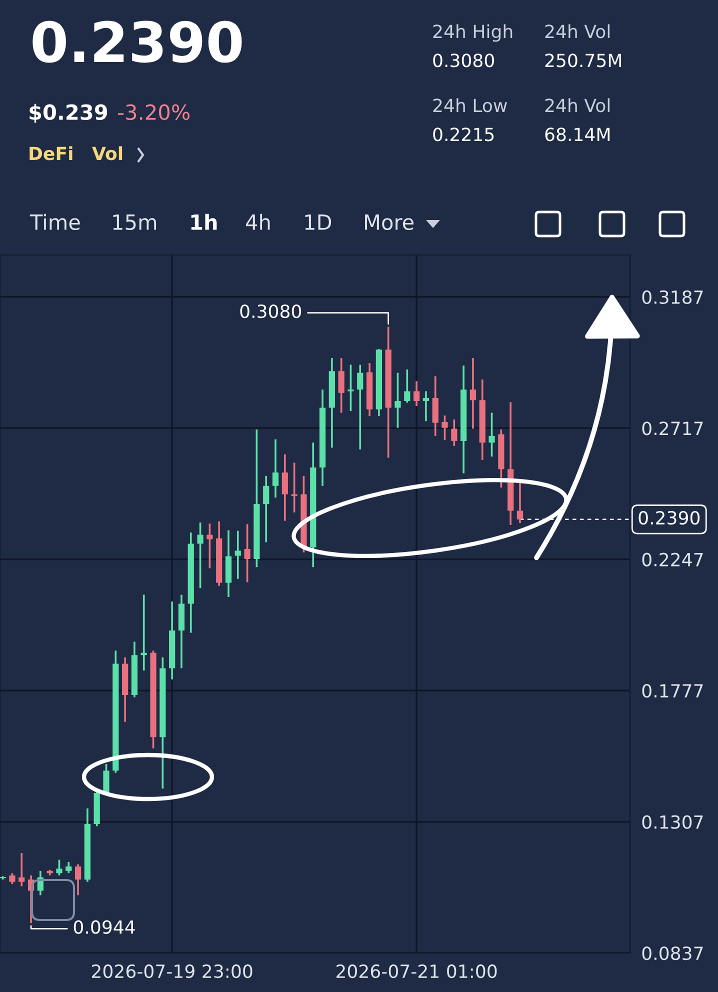 The height and width of the screenshot is (992, 718). What do you see at coordinates (134, 222) in the screenshot?
I see `text: 15m` at bounding box center [134, 222].